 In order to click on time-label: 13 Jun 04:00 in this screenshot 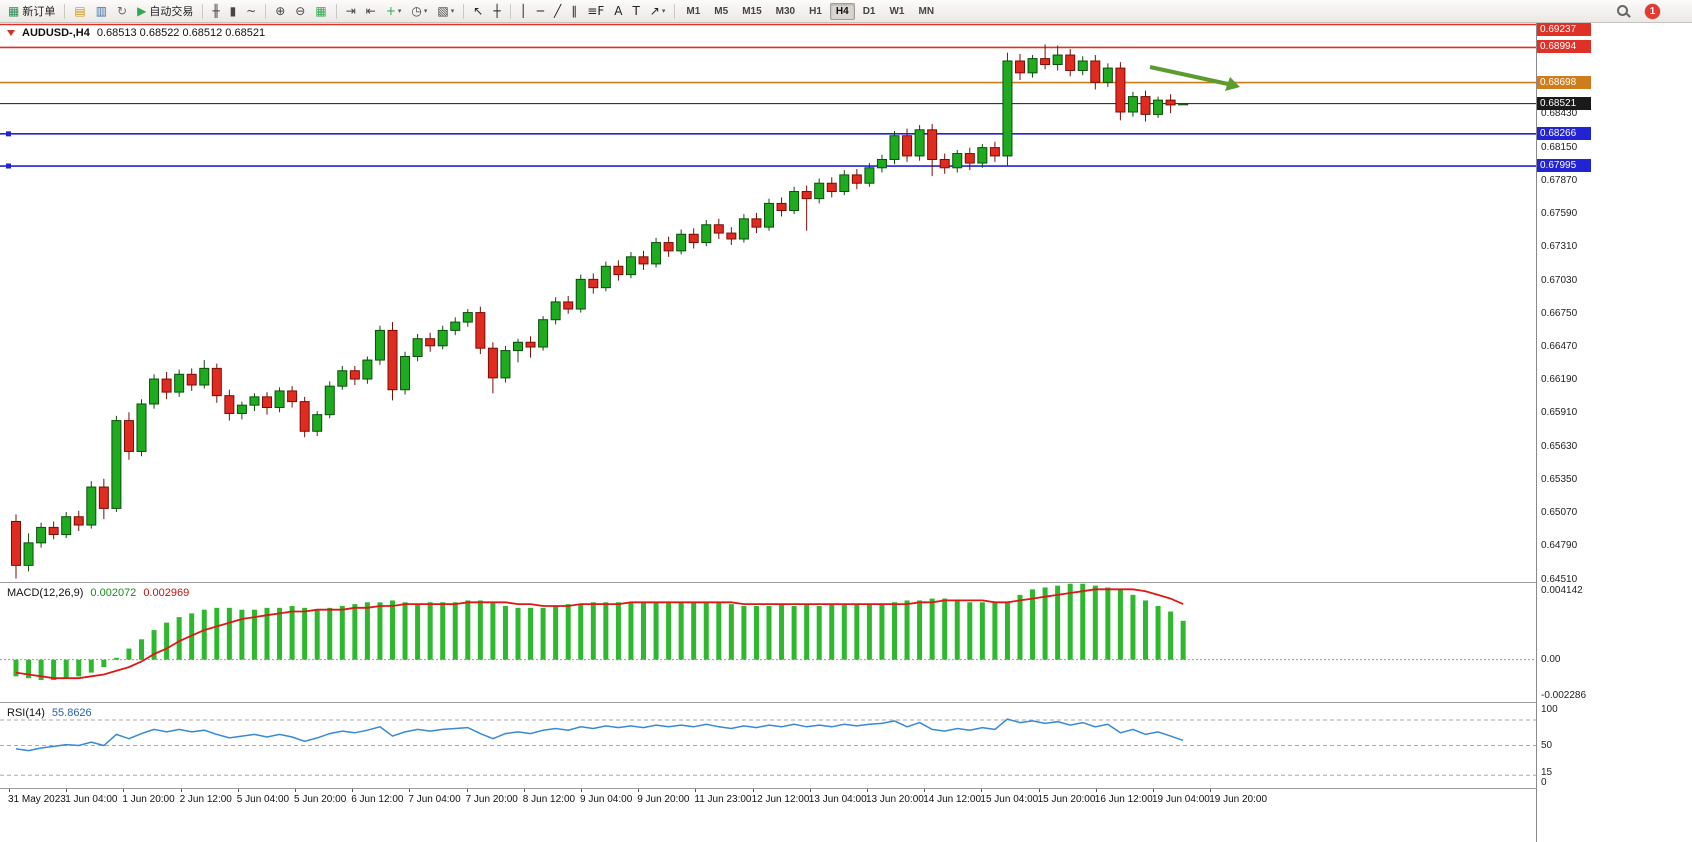, I will do `click(837, 799)`.